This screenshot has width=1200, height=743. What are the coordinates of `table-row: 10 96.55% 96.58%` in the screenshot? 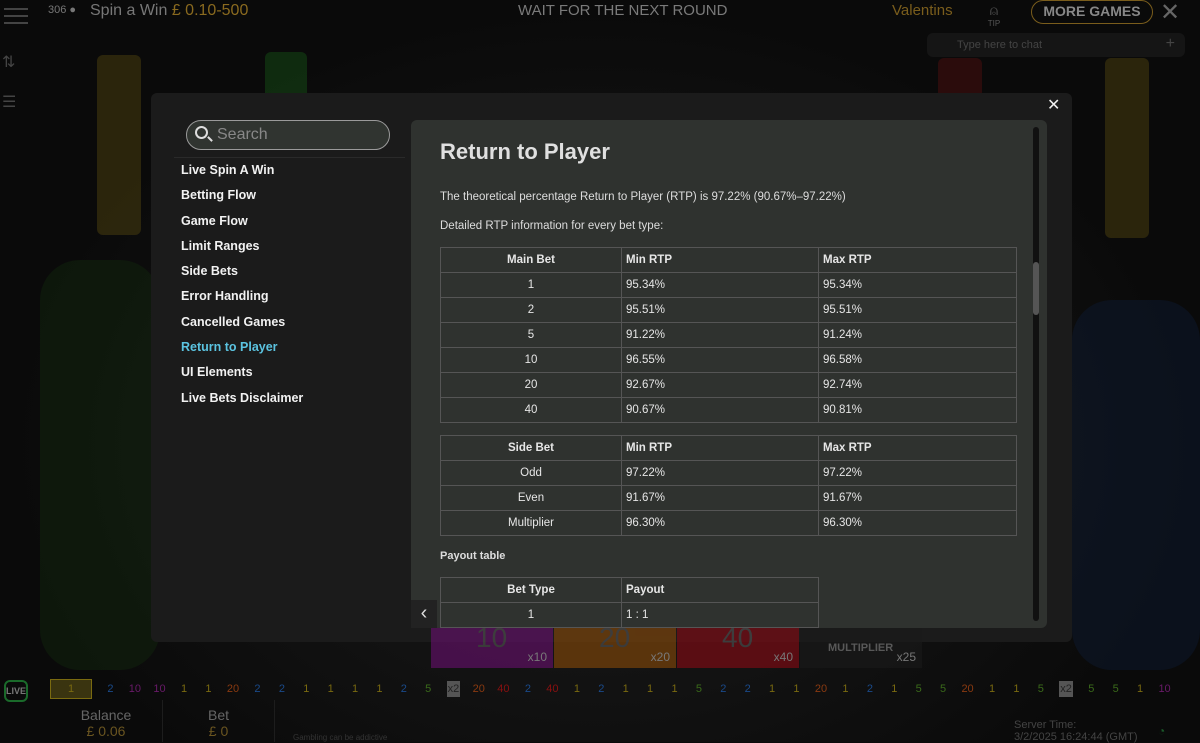 It's located at (728, 360).